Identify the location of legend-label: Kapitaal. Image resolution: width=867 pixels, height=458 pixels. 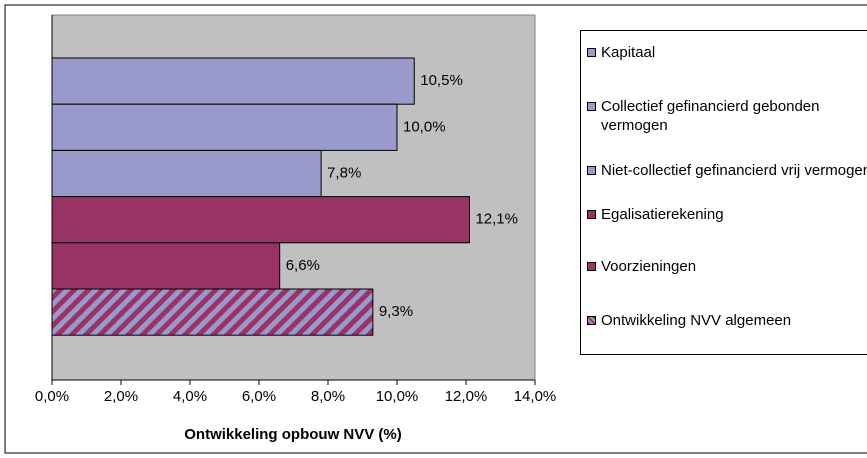
(628, 52).